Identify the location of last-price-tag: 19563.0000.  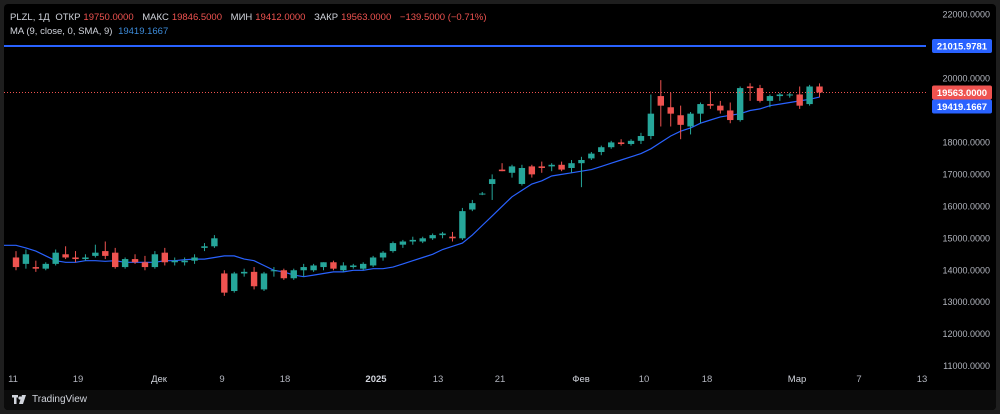
(962, 92).